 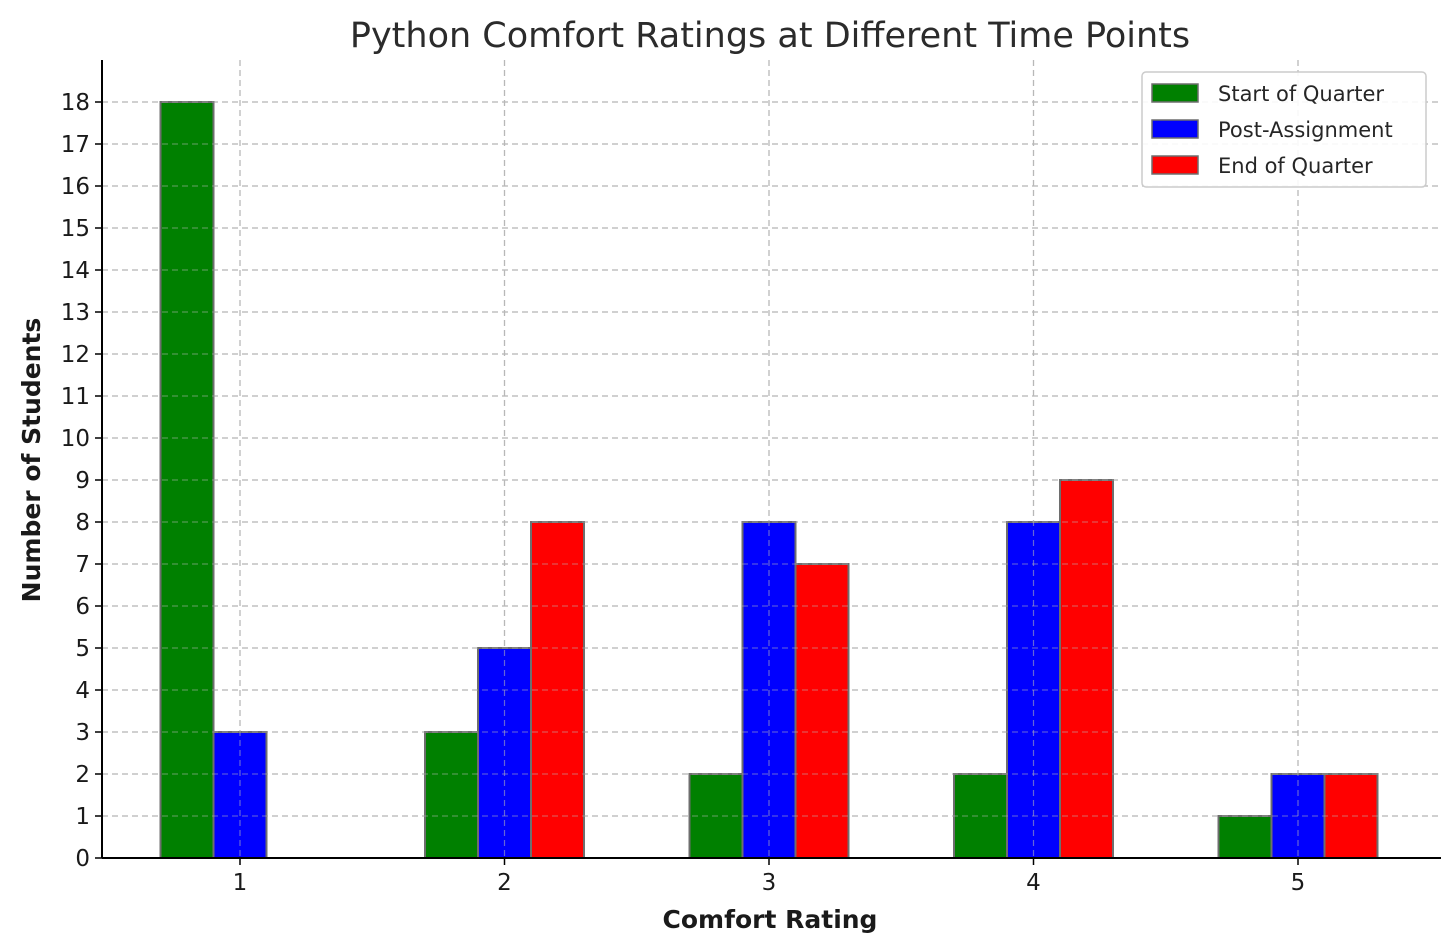 What do you see at coordinates (75, 145) in the screenshot?
I see `y-tick-label: 17` at bounding box center [75, 145].